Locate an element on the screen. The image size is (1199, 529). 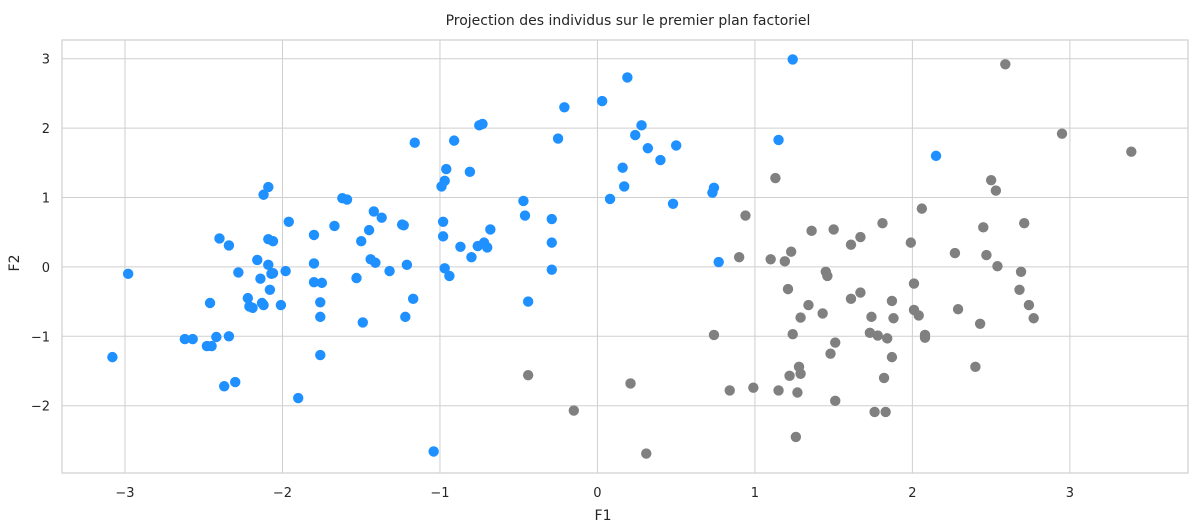
x-tick-label: 0 is located at coordinates (597, 493).